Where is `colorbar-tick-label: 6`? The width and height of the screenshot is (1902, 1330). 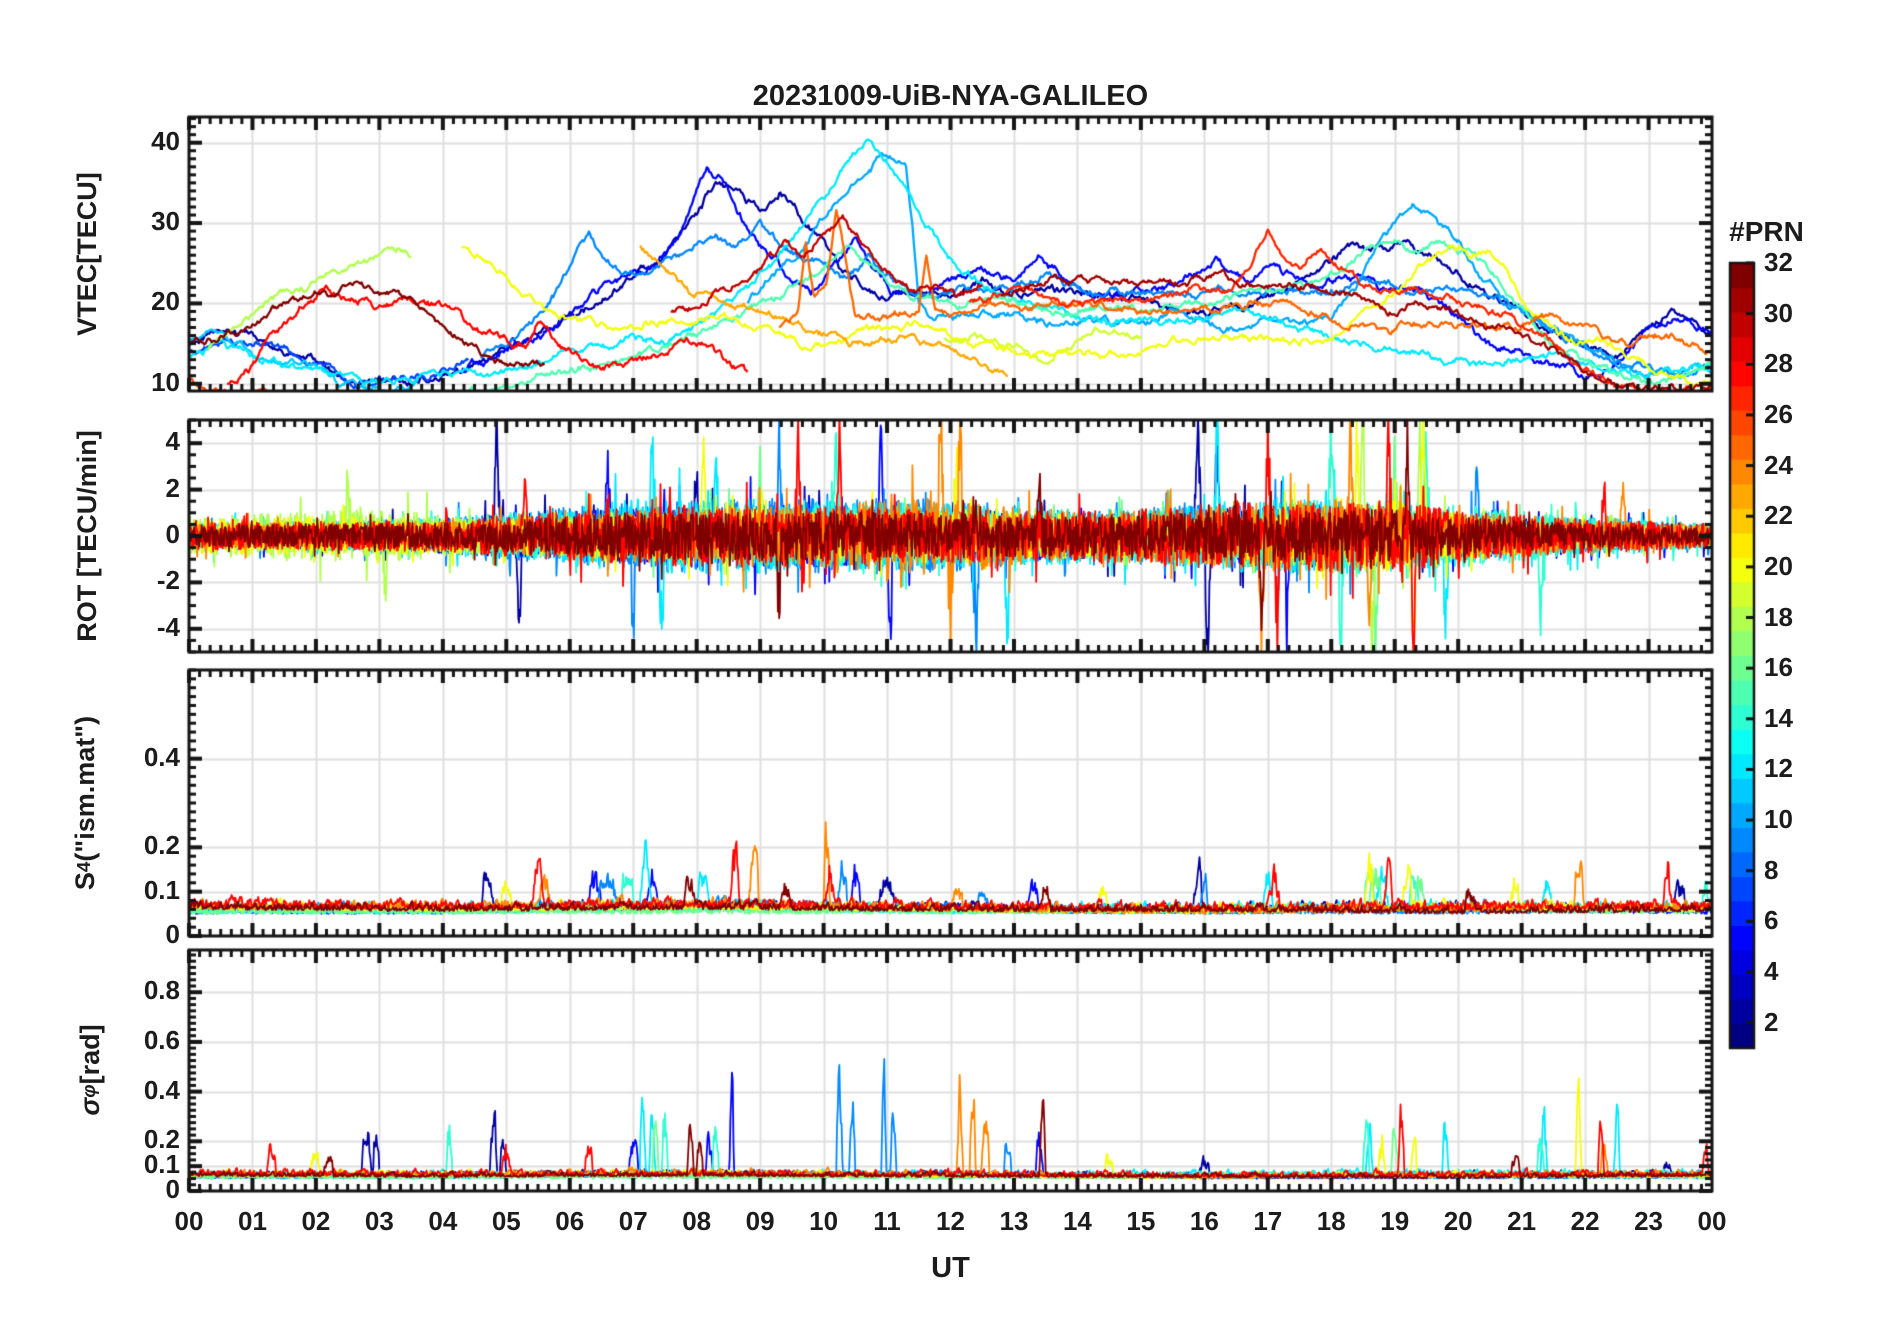
colorbar-tick-label: 6 is located at coordinates (1771, 920).